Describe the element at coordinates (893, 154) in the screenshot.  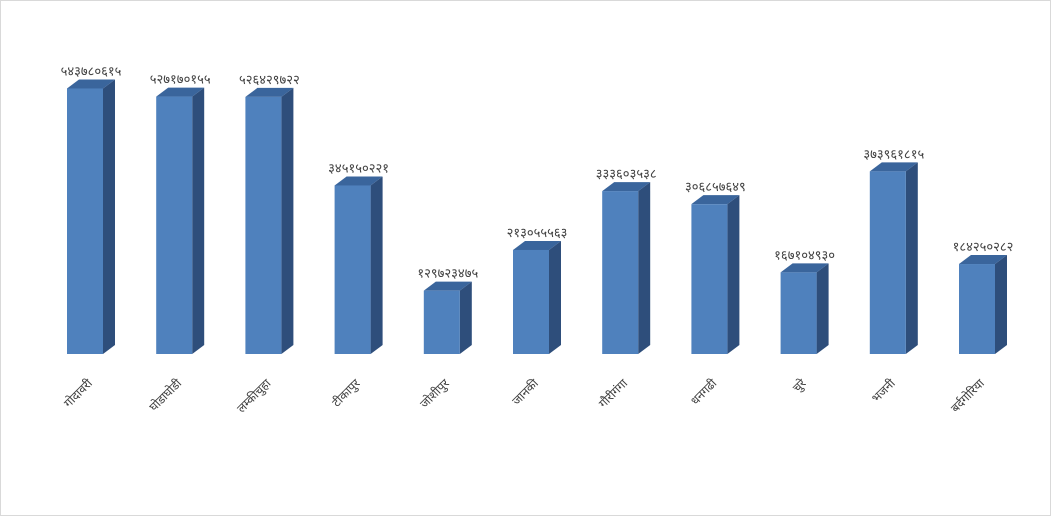
I see `data-label: ३७३९६१८१५` at that location.